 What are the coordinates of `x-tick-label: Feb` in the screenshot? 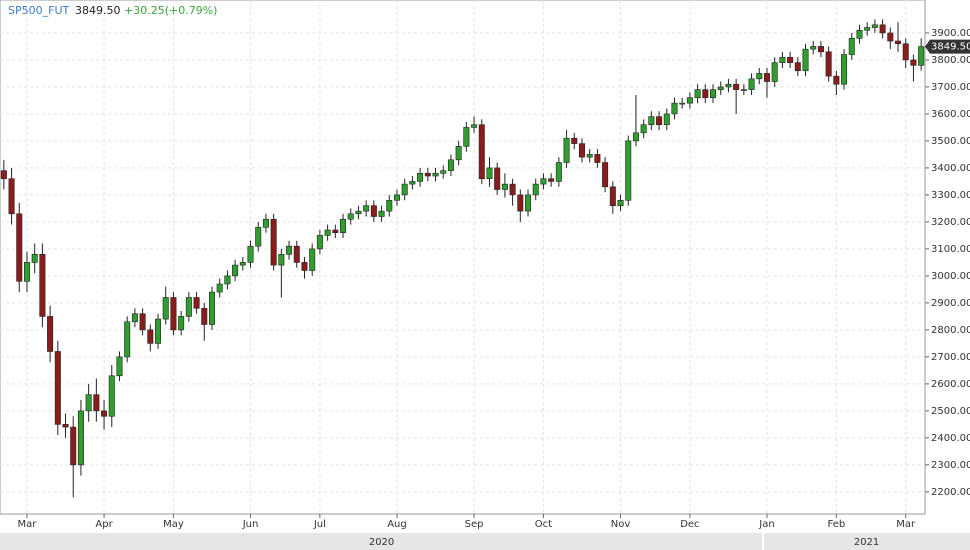 It's located at (836, 524).